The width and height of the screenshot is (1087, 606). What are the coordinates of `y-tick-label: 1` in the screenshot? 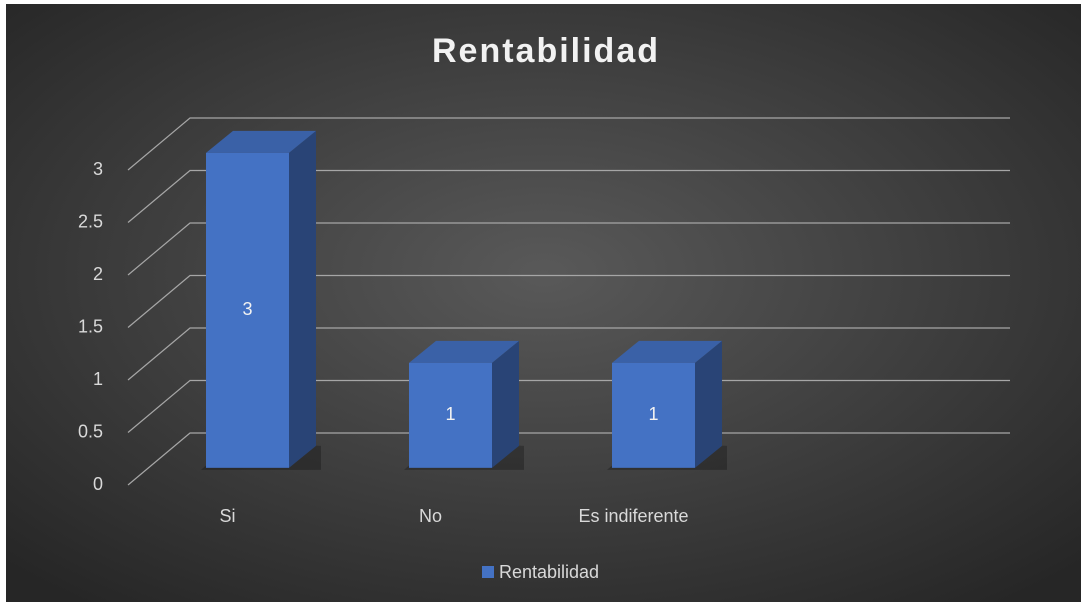 It's located at (98, 379).